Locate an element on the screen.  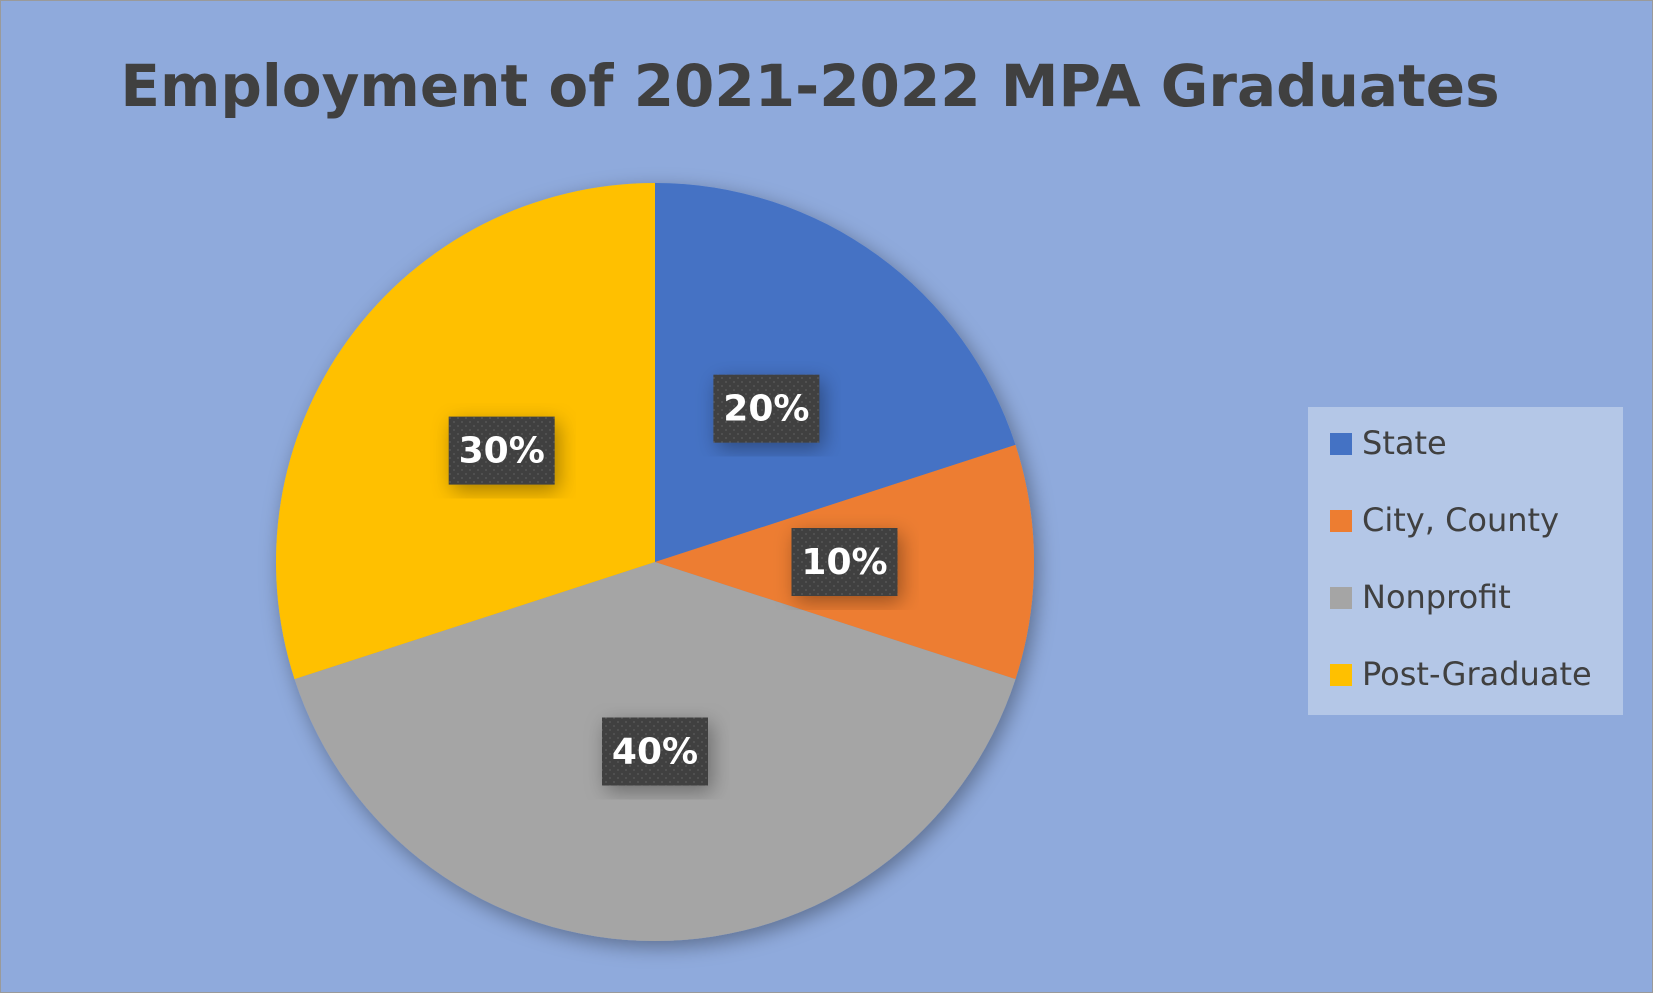
legend is located at coordinates (1465, 561).